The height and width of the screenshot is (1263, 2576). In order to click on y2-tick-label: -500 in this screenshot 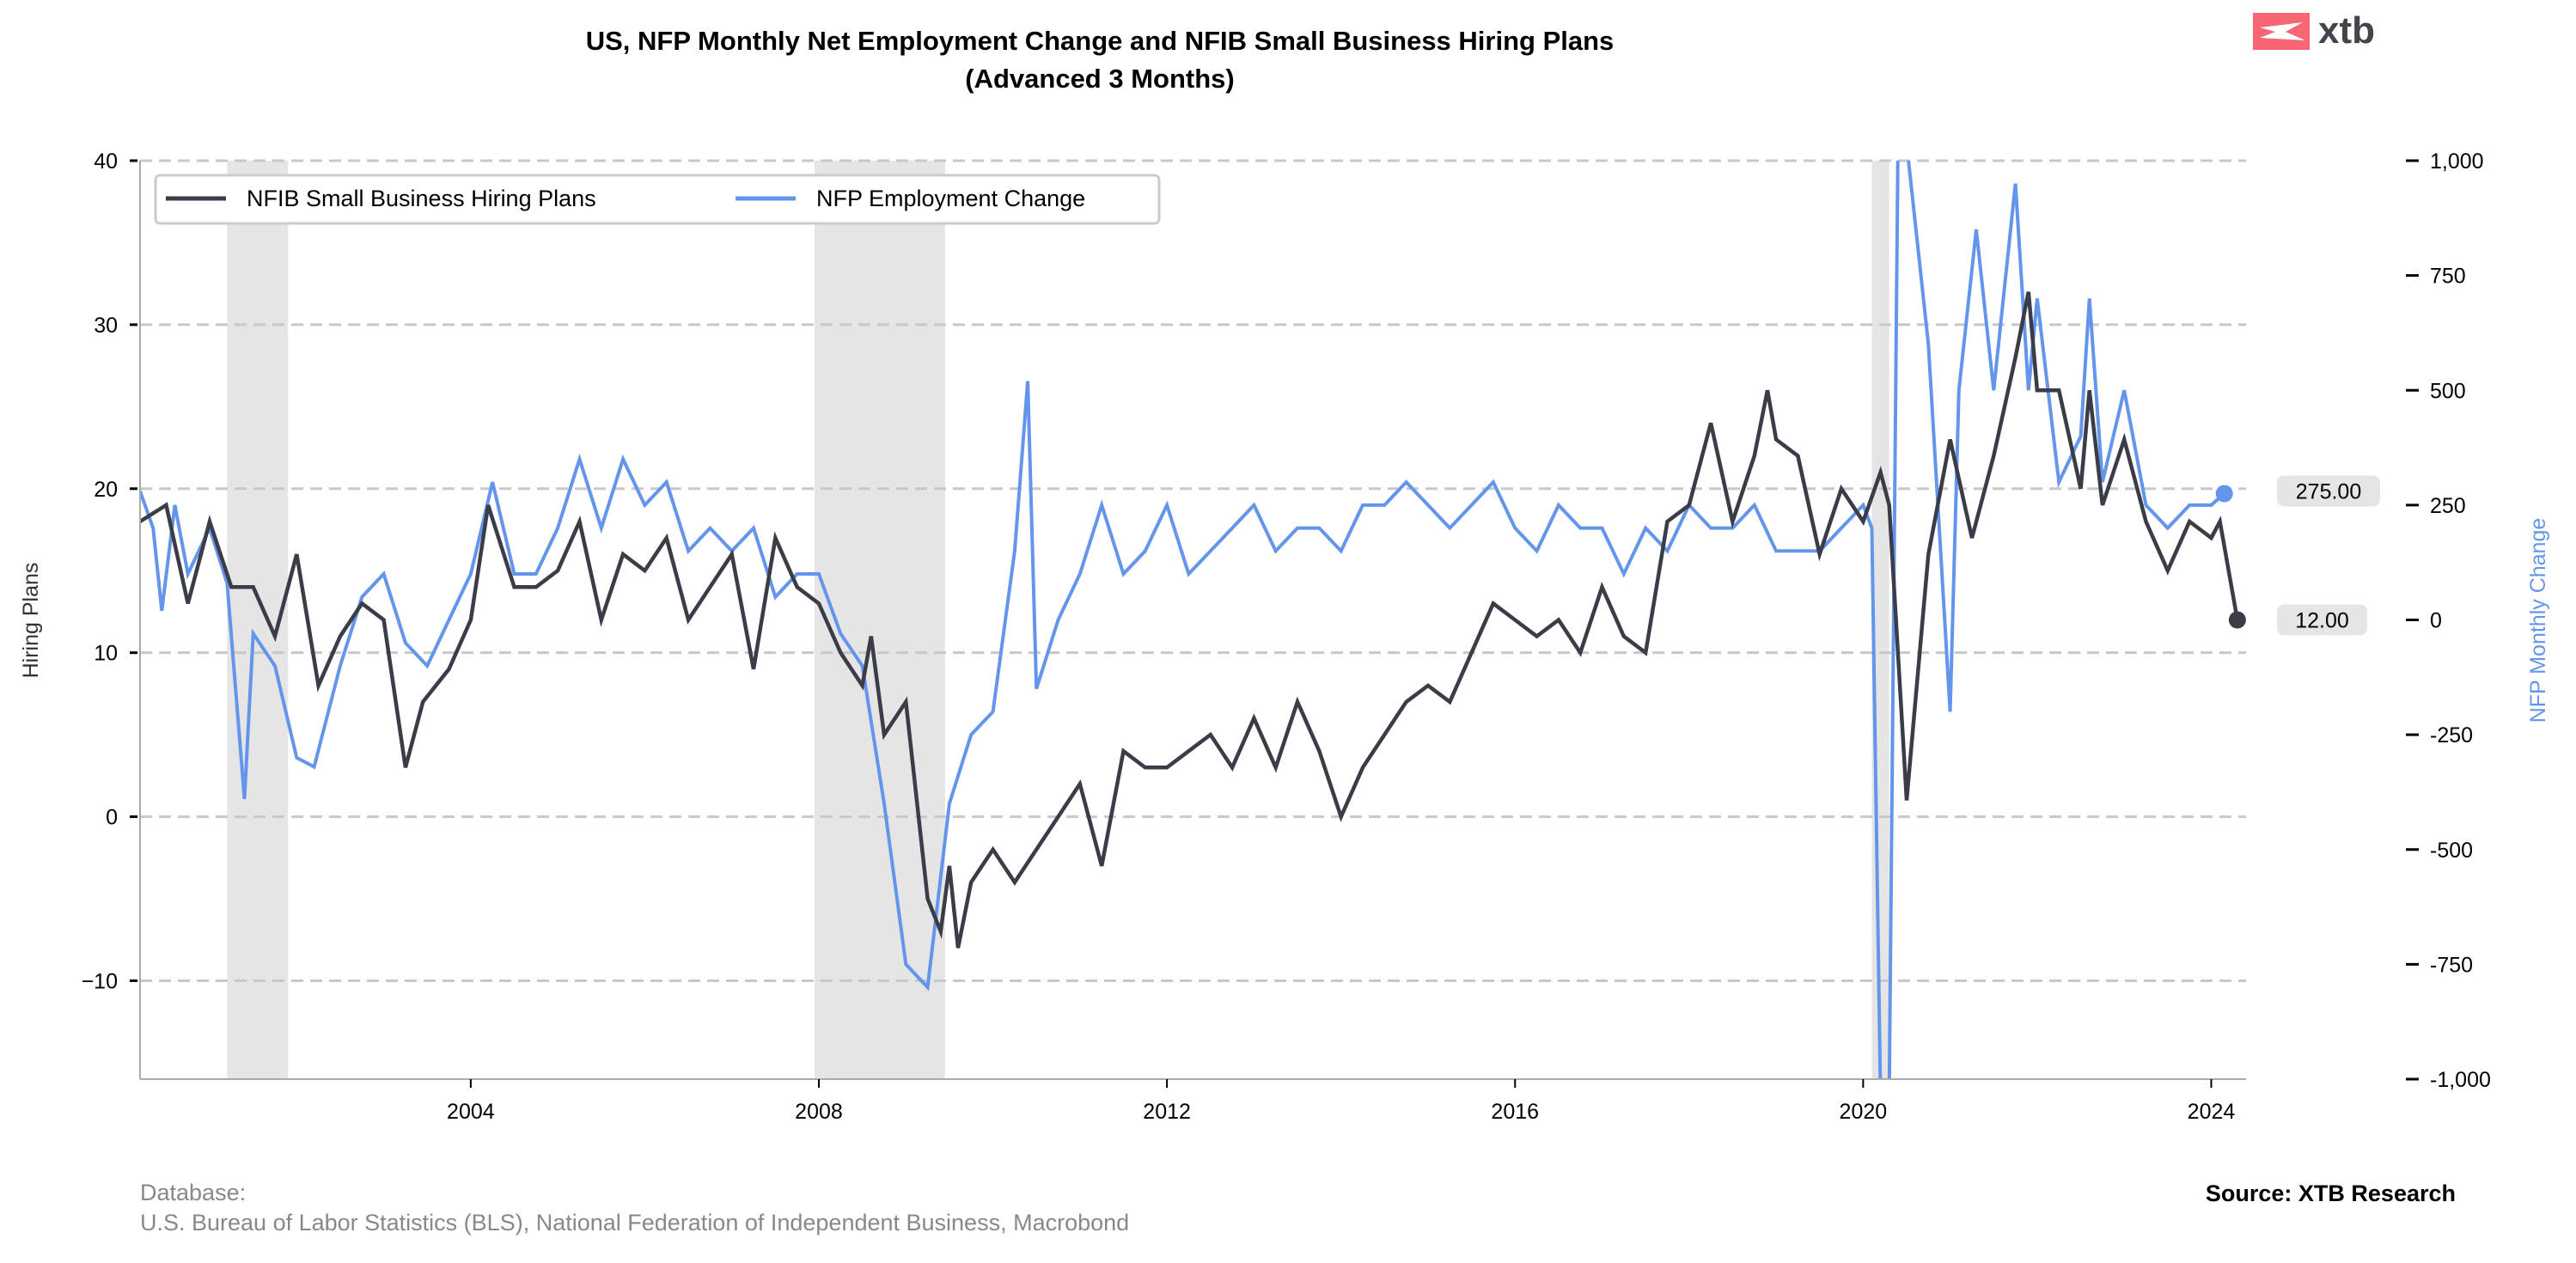, I will do `click(2451, 851)`.